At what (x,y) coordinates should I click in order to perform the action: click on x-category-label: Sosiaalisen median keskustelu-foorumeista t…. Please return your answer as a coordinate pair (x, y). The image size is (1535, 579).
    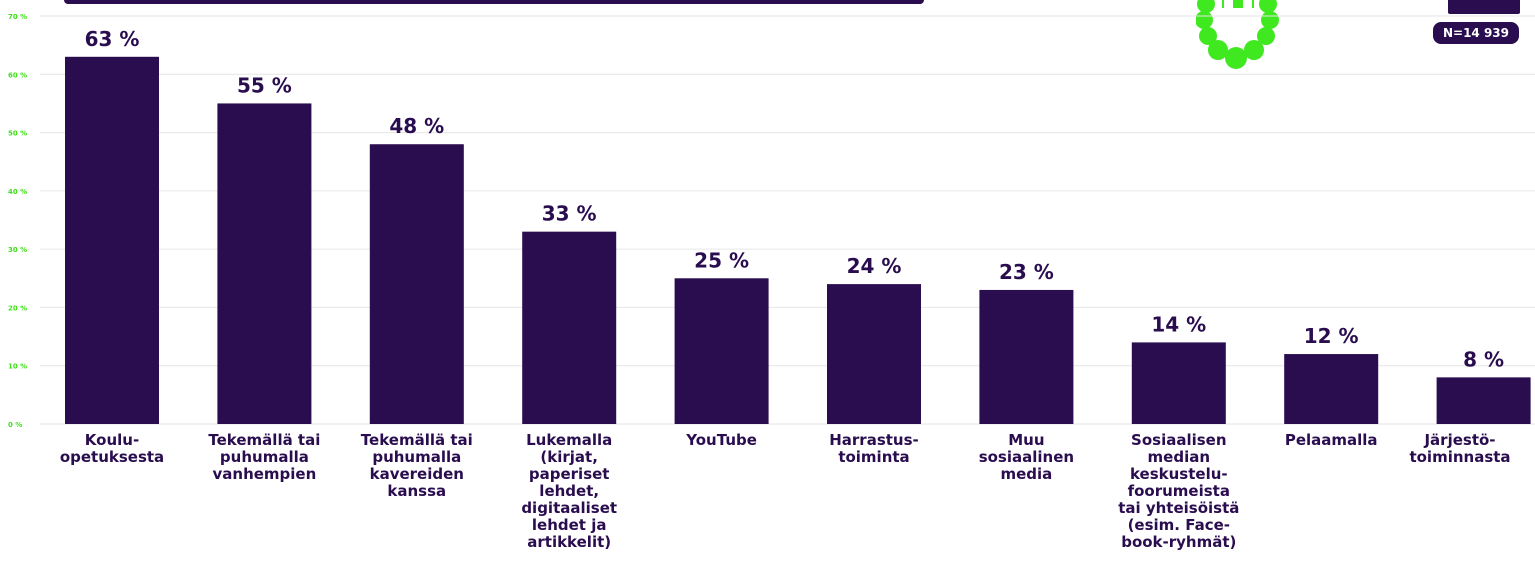
    Looking at the image, I should click on (1179, 491).